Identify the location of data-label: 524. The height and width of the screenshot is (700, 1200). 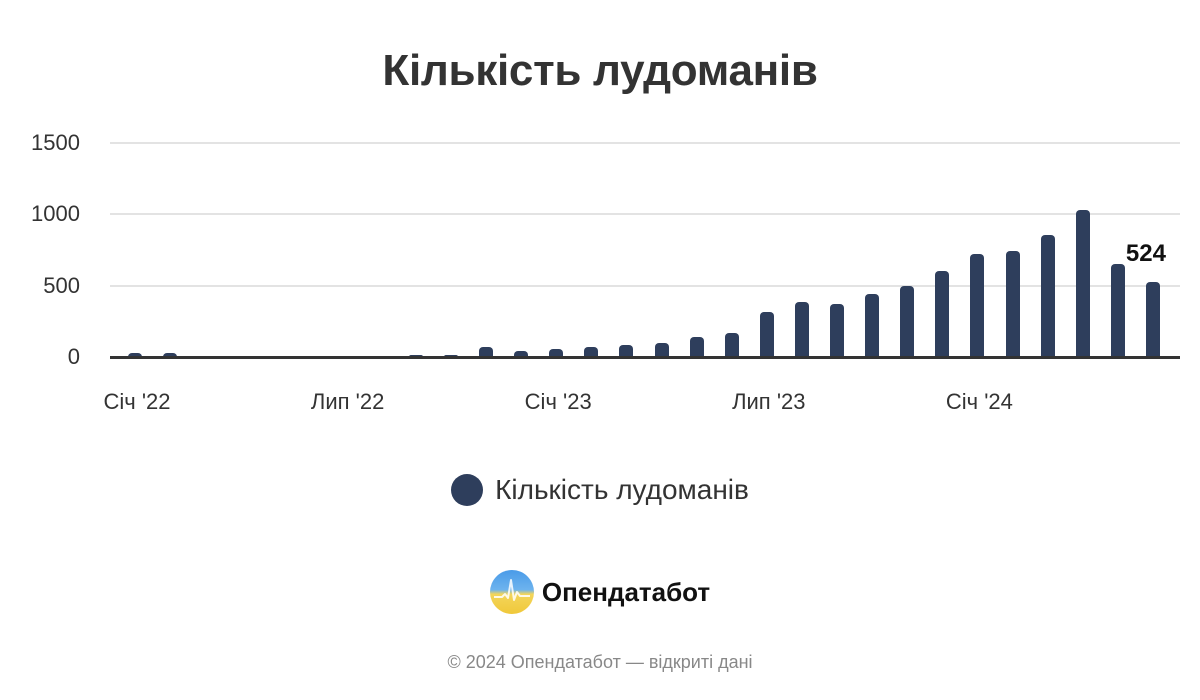
(1145, 254).